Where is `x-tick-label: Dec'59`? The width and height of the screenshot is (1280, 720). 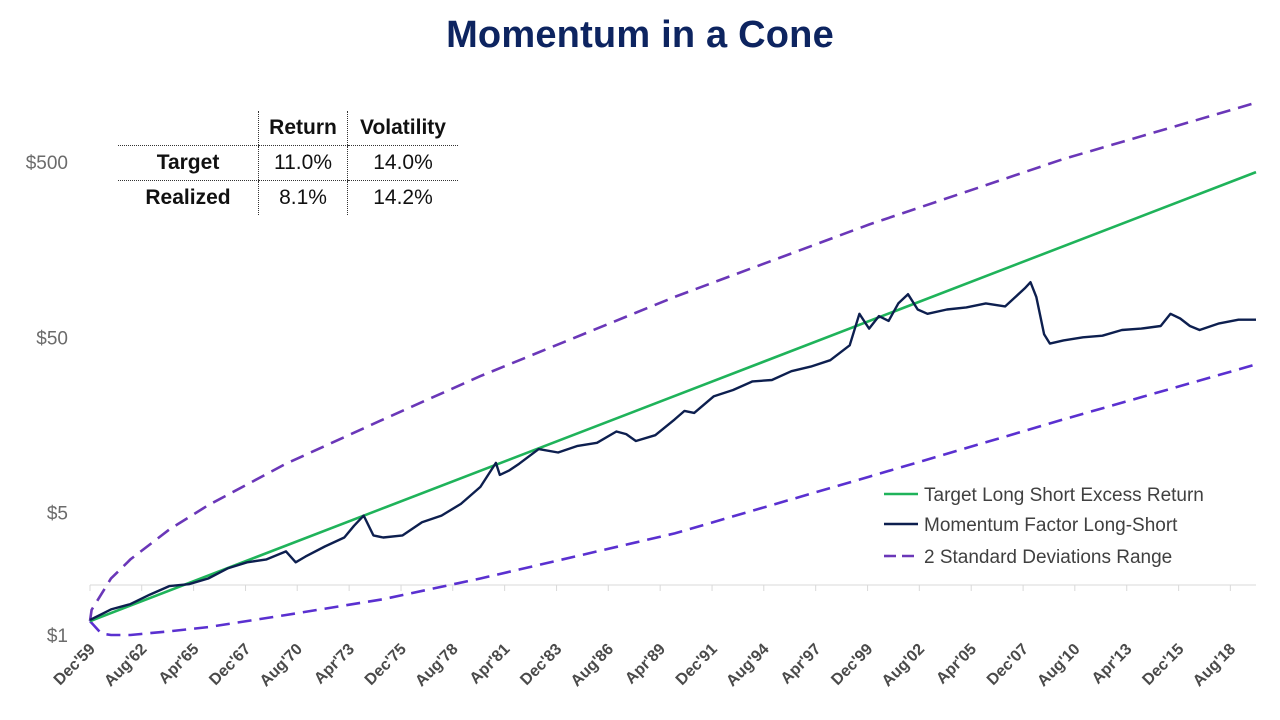
x-tick-label: Dec'59 is located at coordinates (75, 665).